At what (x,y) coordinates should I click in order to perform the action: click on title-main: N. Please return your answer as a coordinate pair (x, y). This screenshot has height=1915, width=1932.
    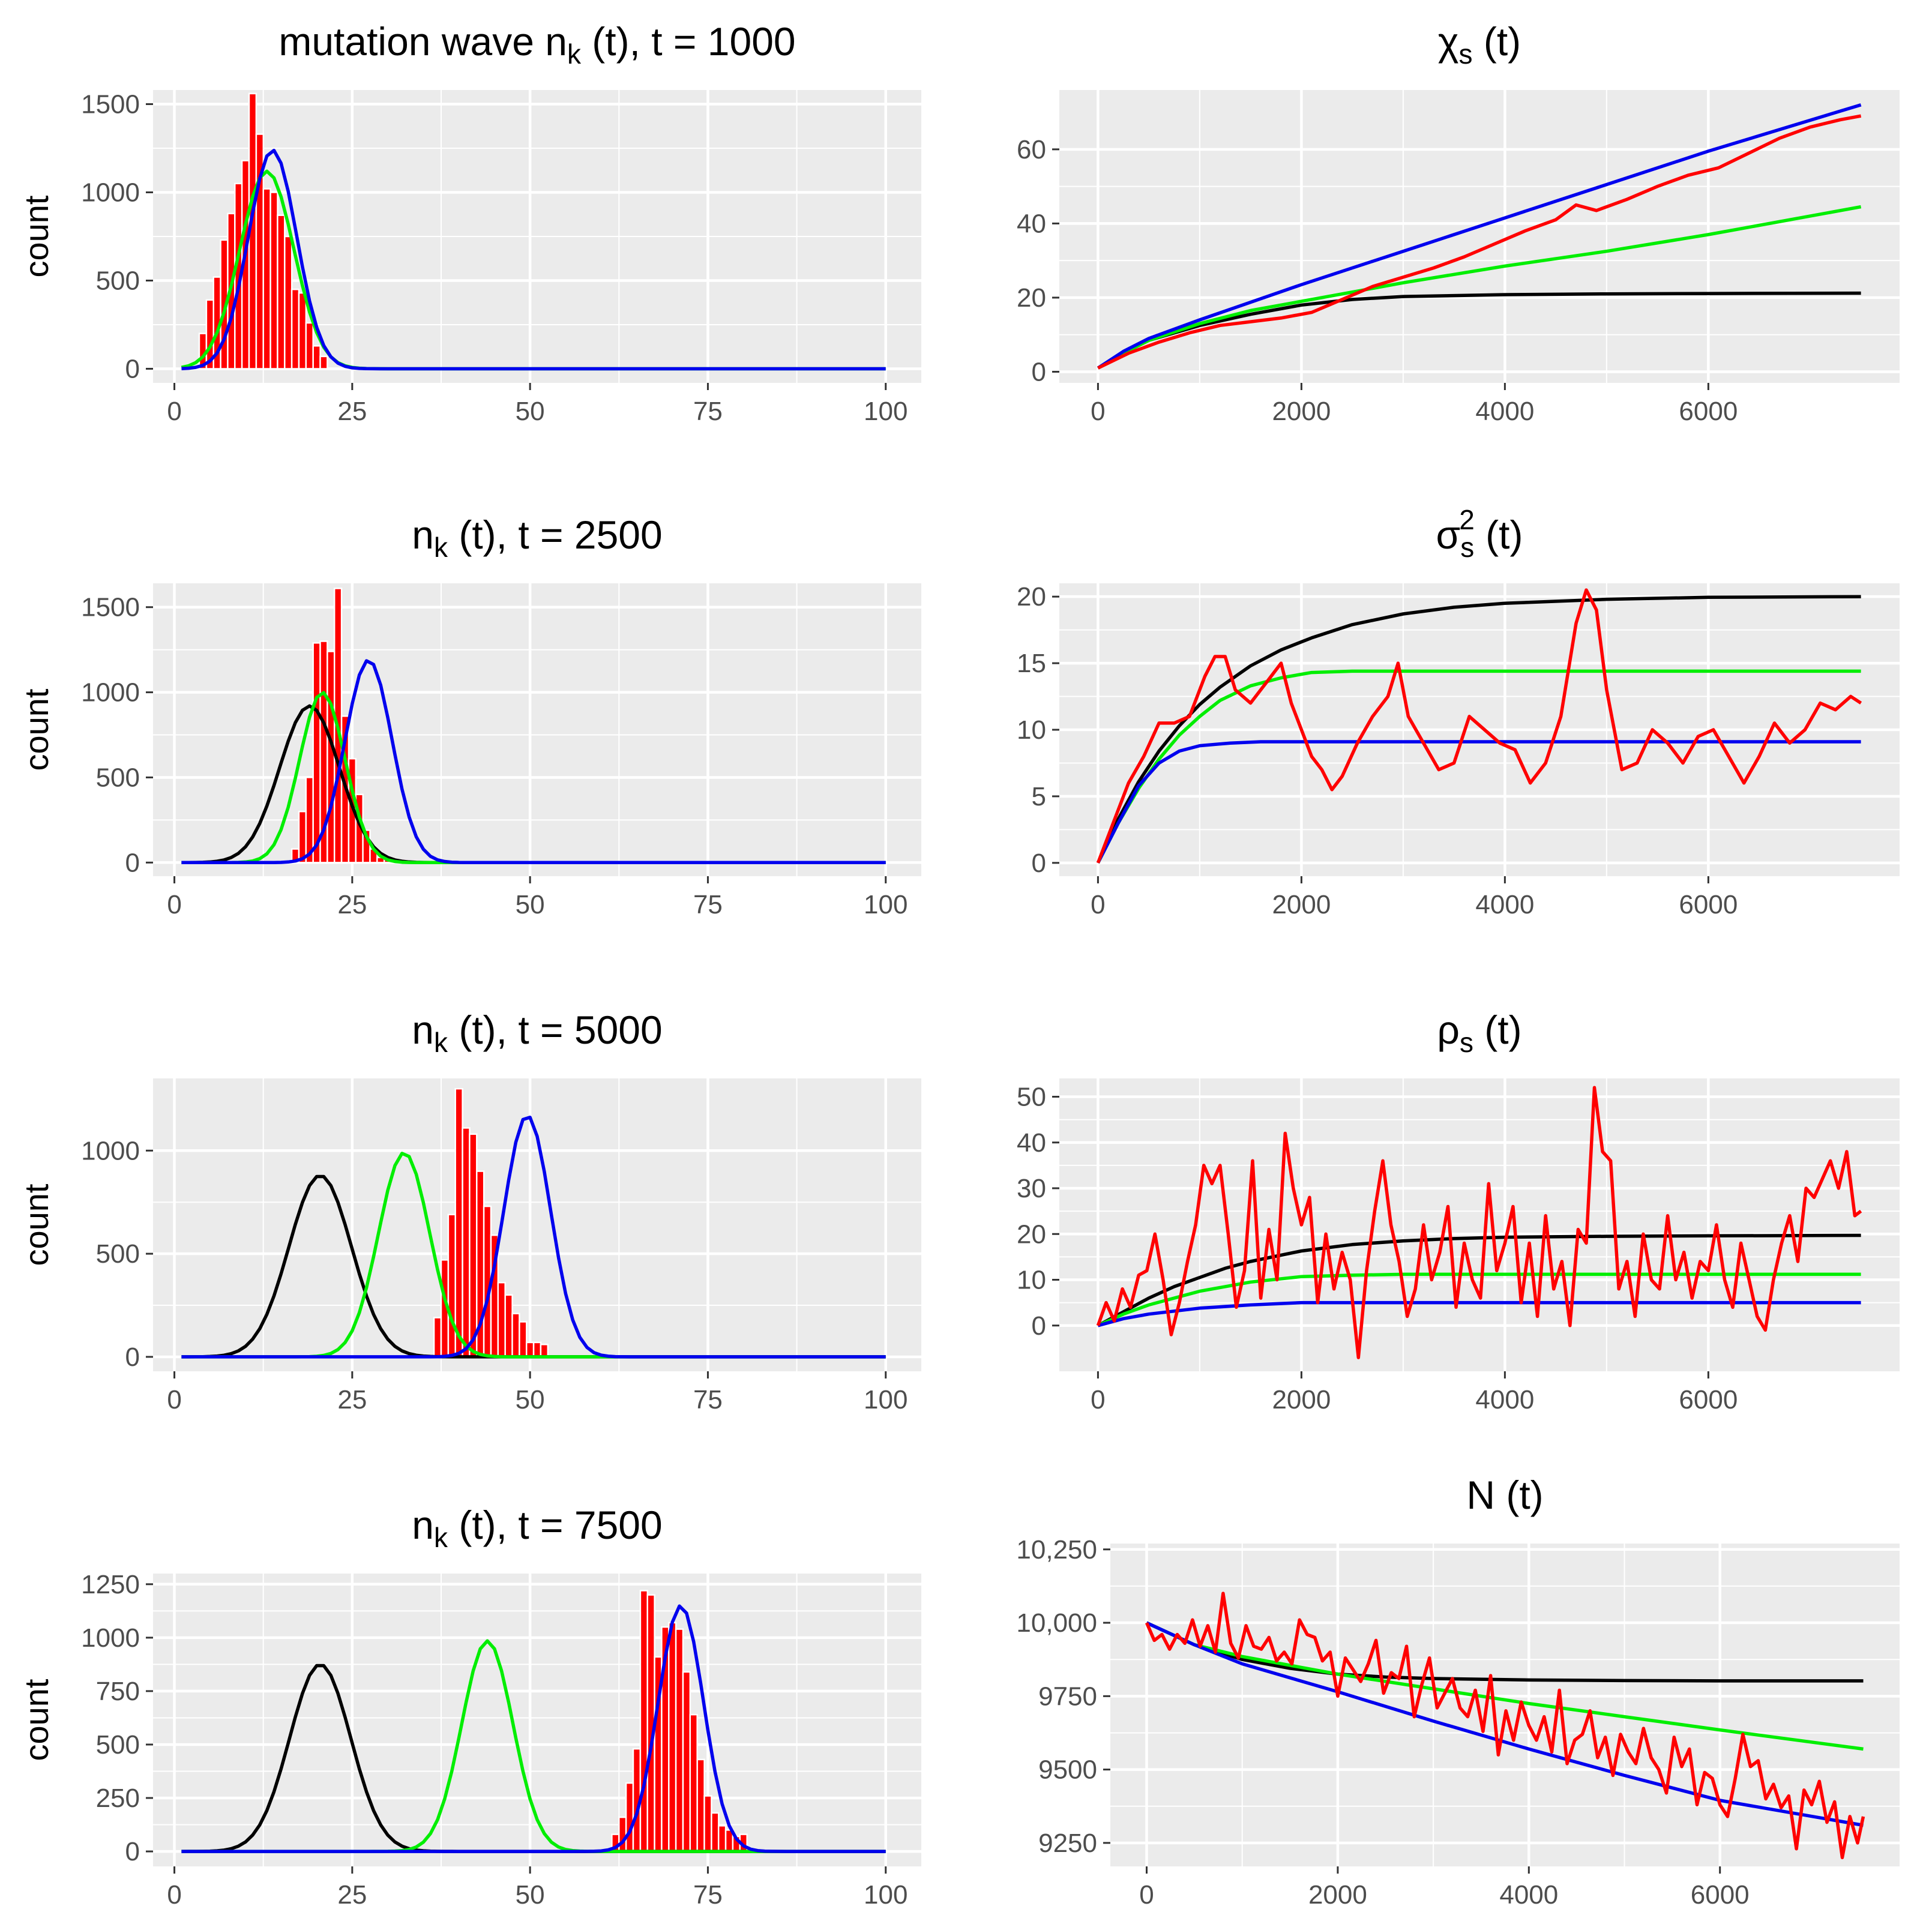
    Looking at the image, I should click on (1480, 1495).